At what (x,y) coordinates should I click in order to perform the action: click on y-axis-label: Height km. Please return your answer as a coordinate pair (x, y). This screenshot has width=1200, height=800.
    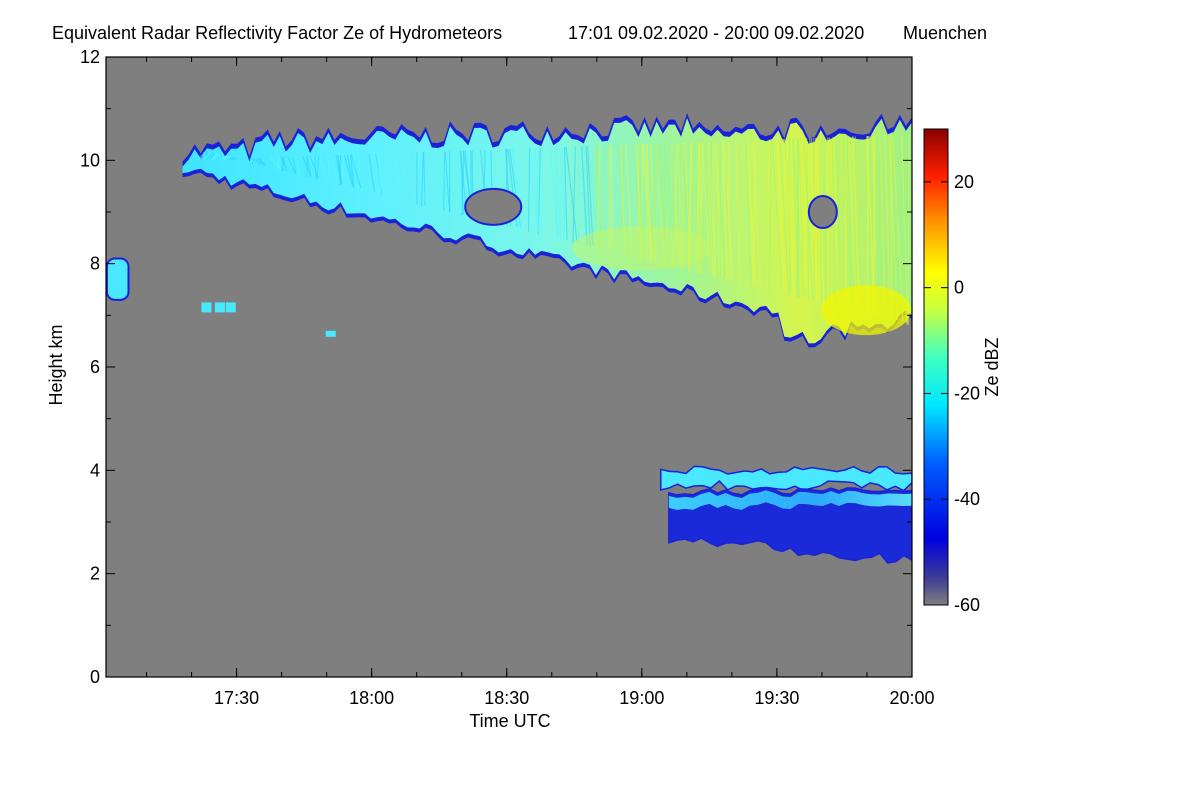
    Looking at the image, I should click on (56, 364).